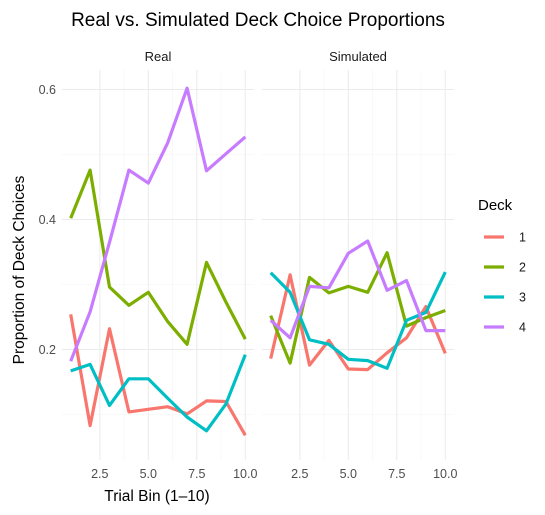  I want to click on facet-strip-label: Real, so click(158, 56).